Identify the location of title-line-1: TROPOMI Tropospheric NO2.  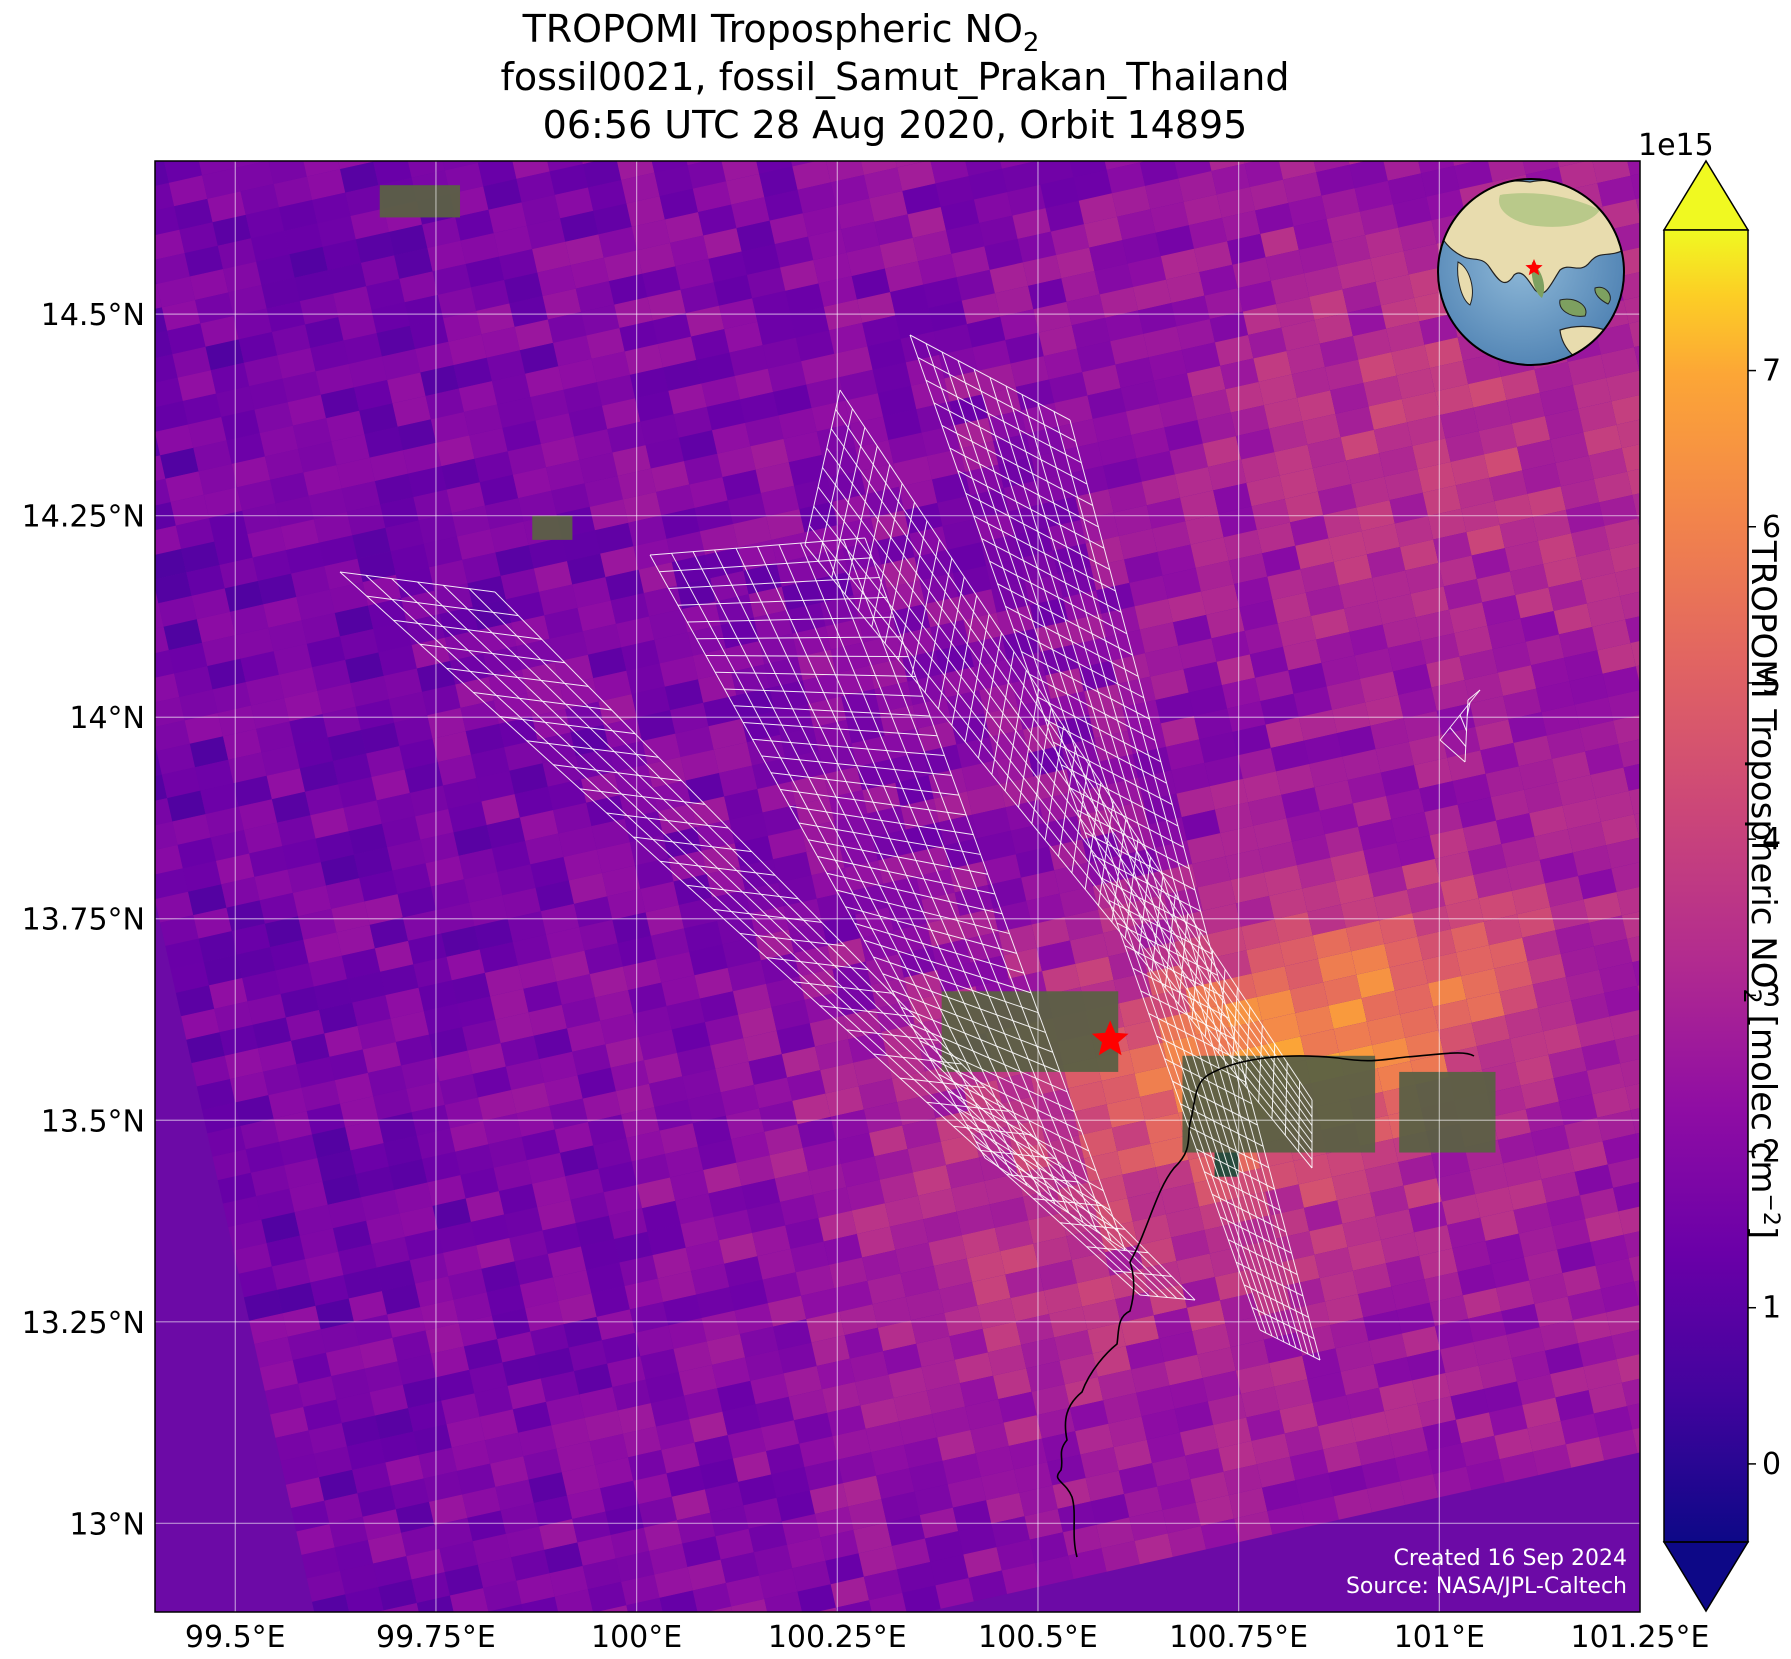
(781, 32).